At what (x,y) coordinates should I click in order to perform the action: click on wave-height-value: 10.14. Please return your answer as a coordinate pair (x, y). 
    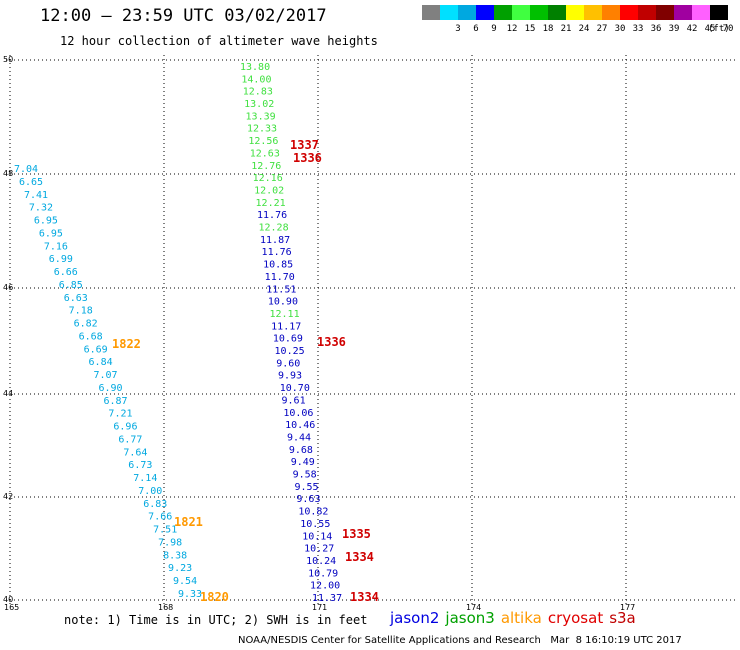
    Looking at the image, I should click on (317, 536).